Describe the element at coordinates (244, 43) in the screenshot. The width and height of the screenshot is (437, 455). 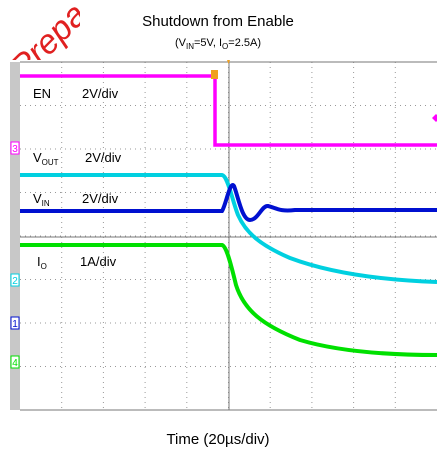
I see `text-part: =2.5A)` at that location.